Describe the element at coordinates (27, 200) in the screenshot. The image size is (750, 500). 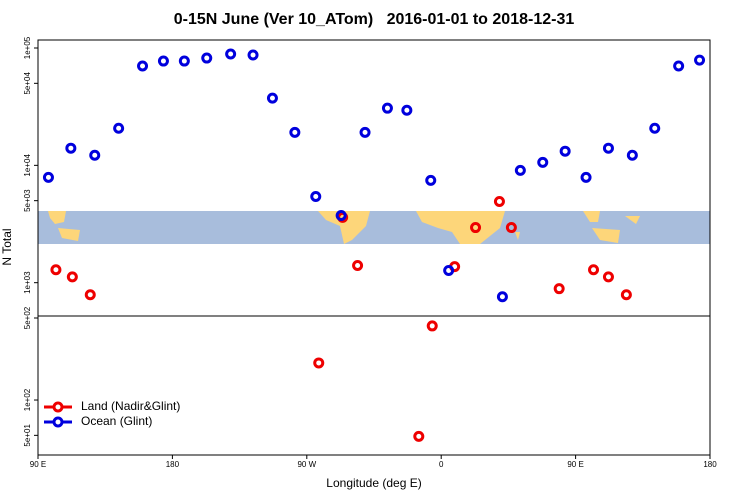
I see `y-tick-label: 5e+03` at that location.